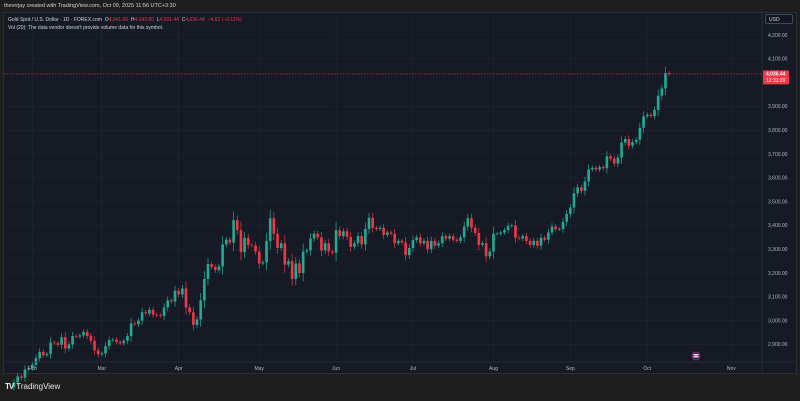 Image resolution: width=800 pixels, height=401 pixels. I want to click on symbol-description: Gold Spot / U.S. Dollar · 1D · FOREX.com, so click(55, 20).